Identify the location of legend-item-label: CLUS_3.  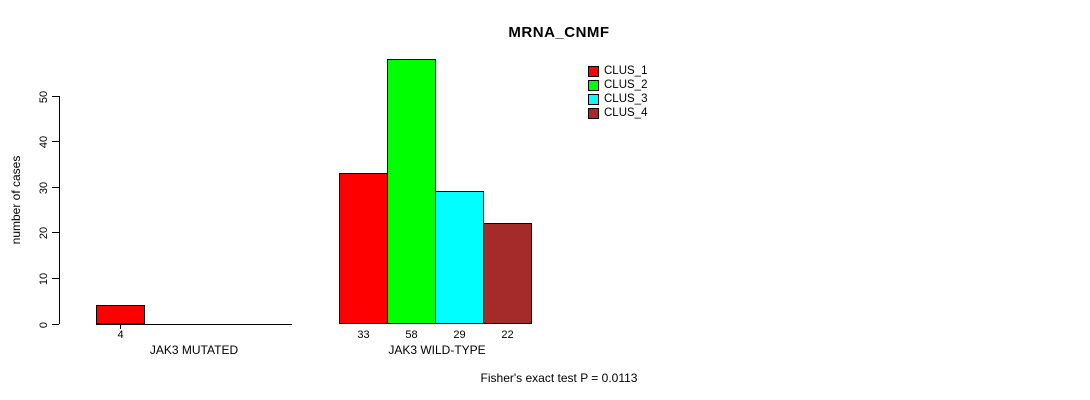
(626, 99).